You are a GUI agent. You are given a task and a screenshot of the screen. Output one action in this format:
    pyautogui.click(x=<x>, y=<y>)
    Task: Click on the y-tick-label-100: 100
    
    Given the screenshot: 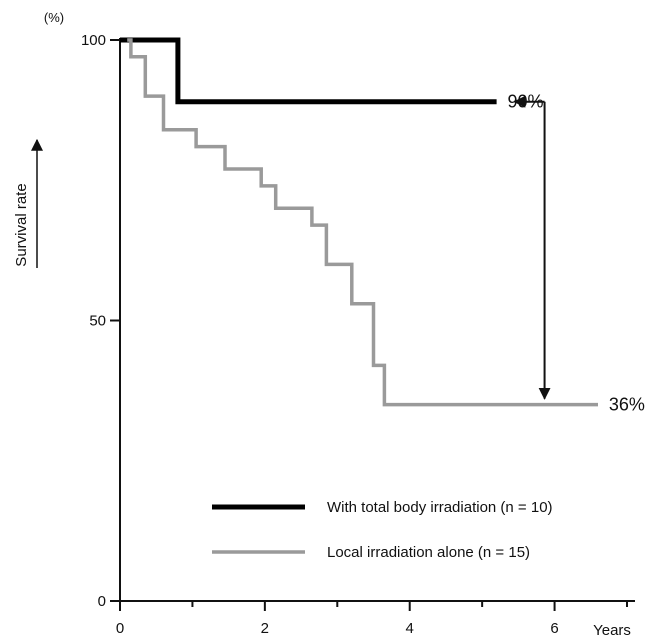 What is the action you would take?
    pyautogui.click(x=93, y=40)
    